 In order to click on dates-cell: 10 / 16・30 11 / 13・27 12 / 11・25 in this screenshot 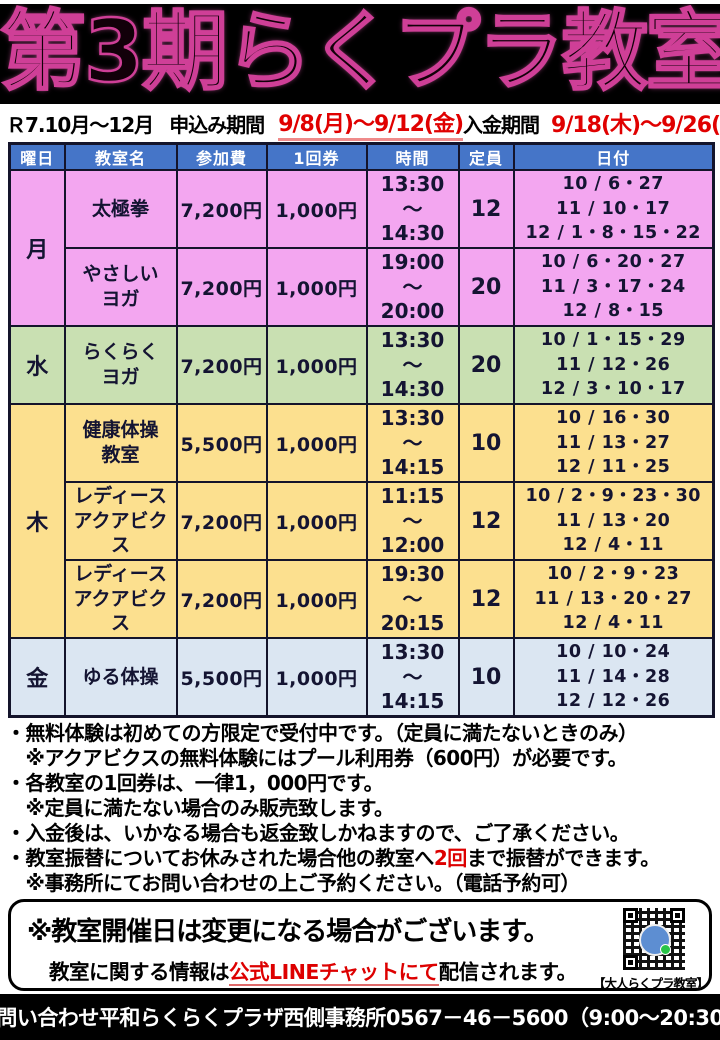, I will do `click(613, 443)`.